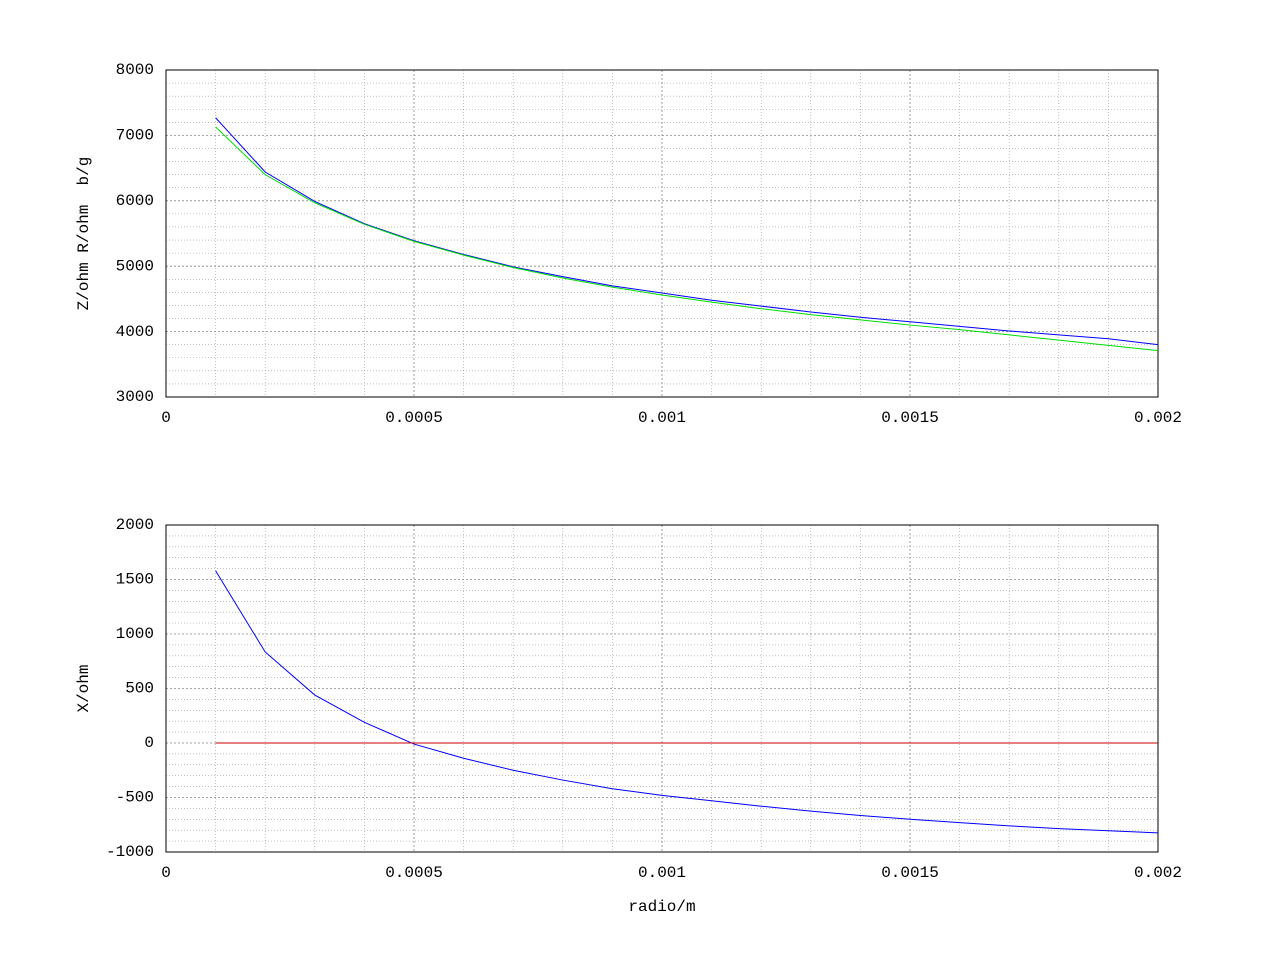  What do you see at coordinates (135, 580) in the screenshot?
I see `y-tick-label: 1500` at bounding box center [135, 580].